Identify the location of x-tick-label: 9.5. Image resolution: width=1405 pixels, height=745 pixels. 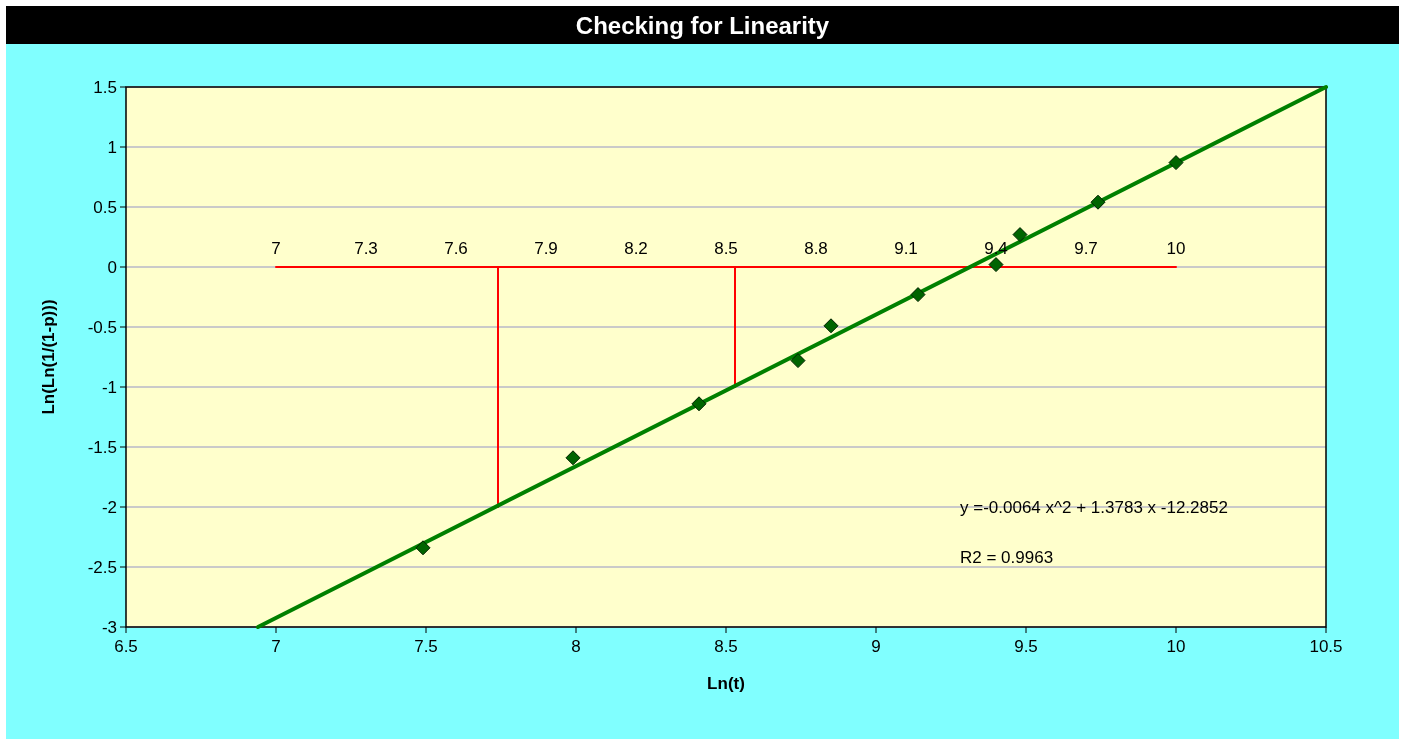
(1026, 646).